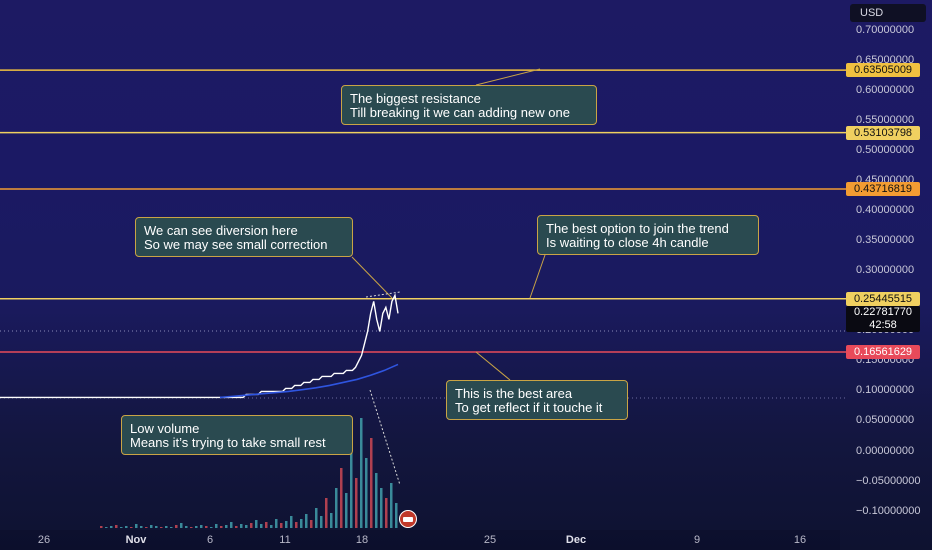 The image size is (932, 550). Describe the element at coordinates (420, 540) in the screenshot. I see `time-axis` at that location.